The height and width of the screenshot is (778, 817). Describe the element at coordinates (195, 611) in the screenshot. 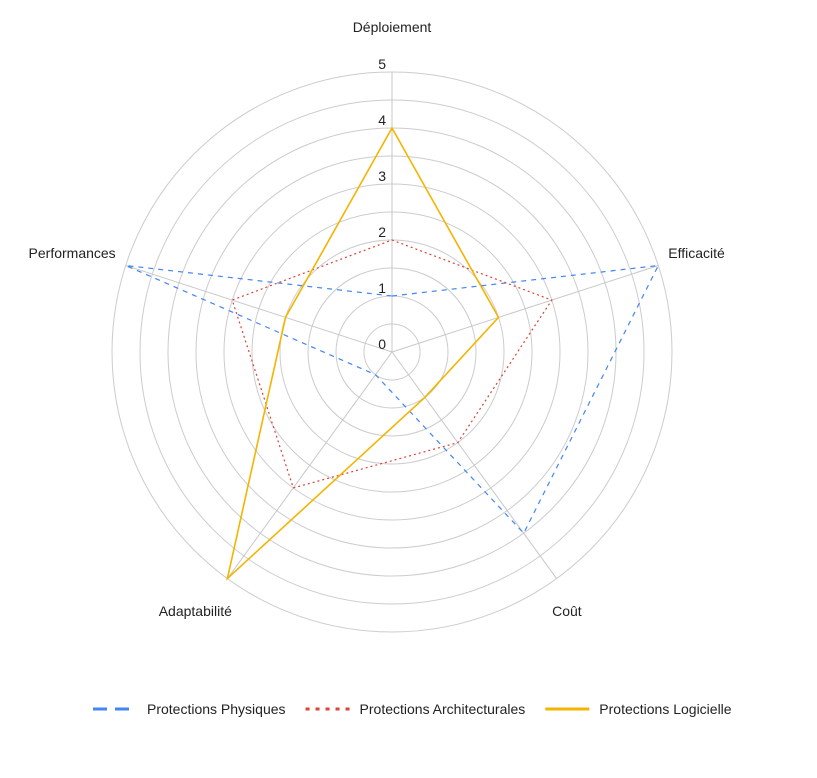

I see `axis-label: Adaptabilité` at that location.